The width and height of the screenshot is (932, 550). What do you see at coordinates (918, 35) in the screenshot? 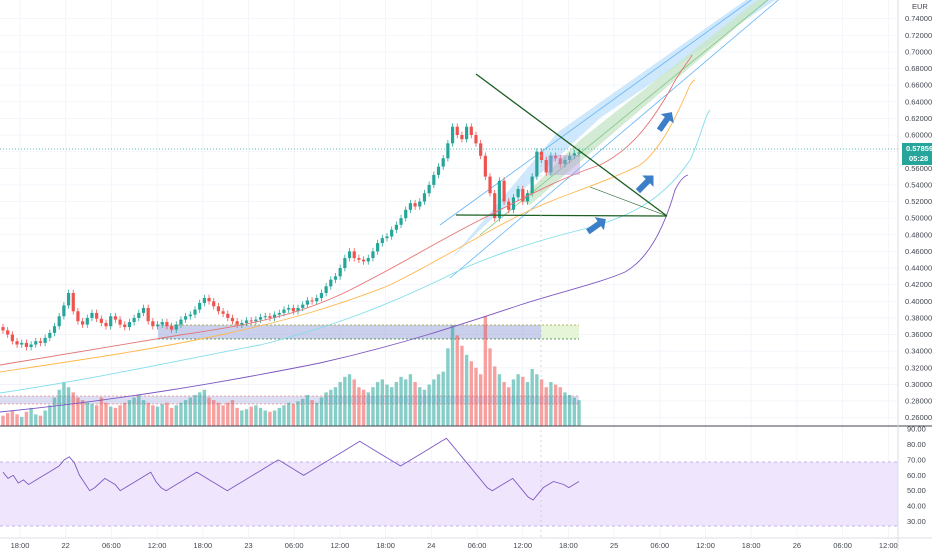
I see `price-tick: 0.72000` at bounding box center [918, 35].